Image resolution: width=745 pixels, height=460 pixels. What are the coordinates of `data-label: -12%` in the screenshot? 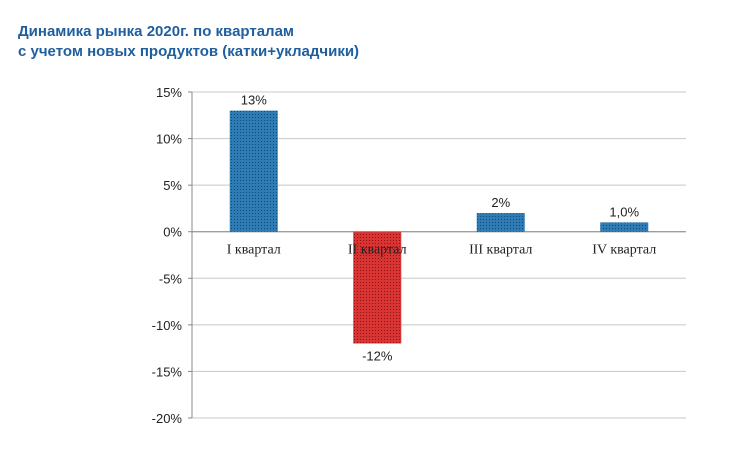 It's located at (377, 355).